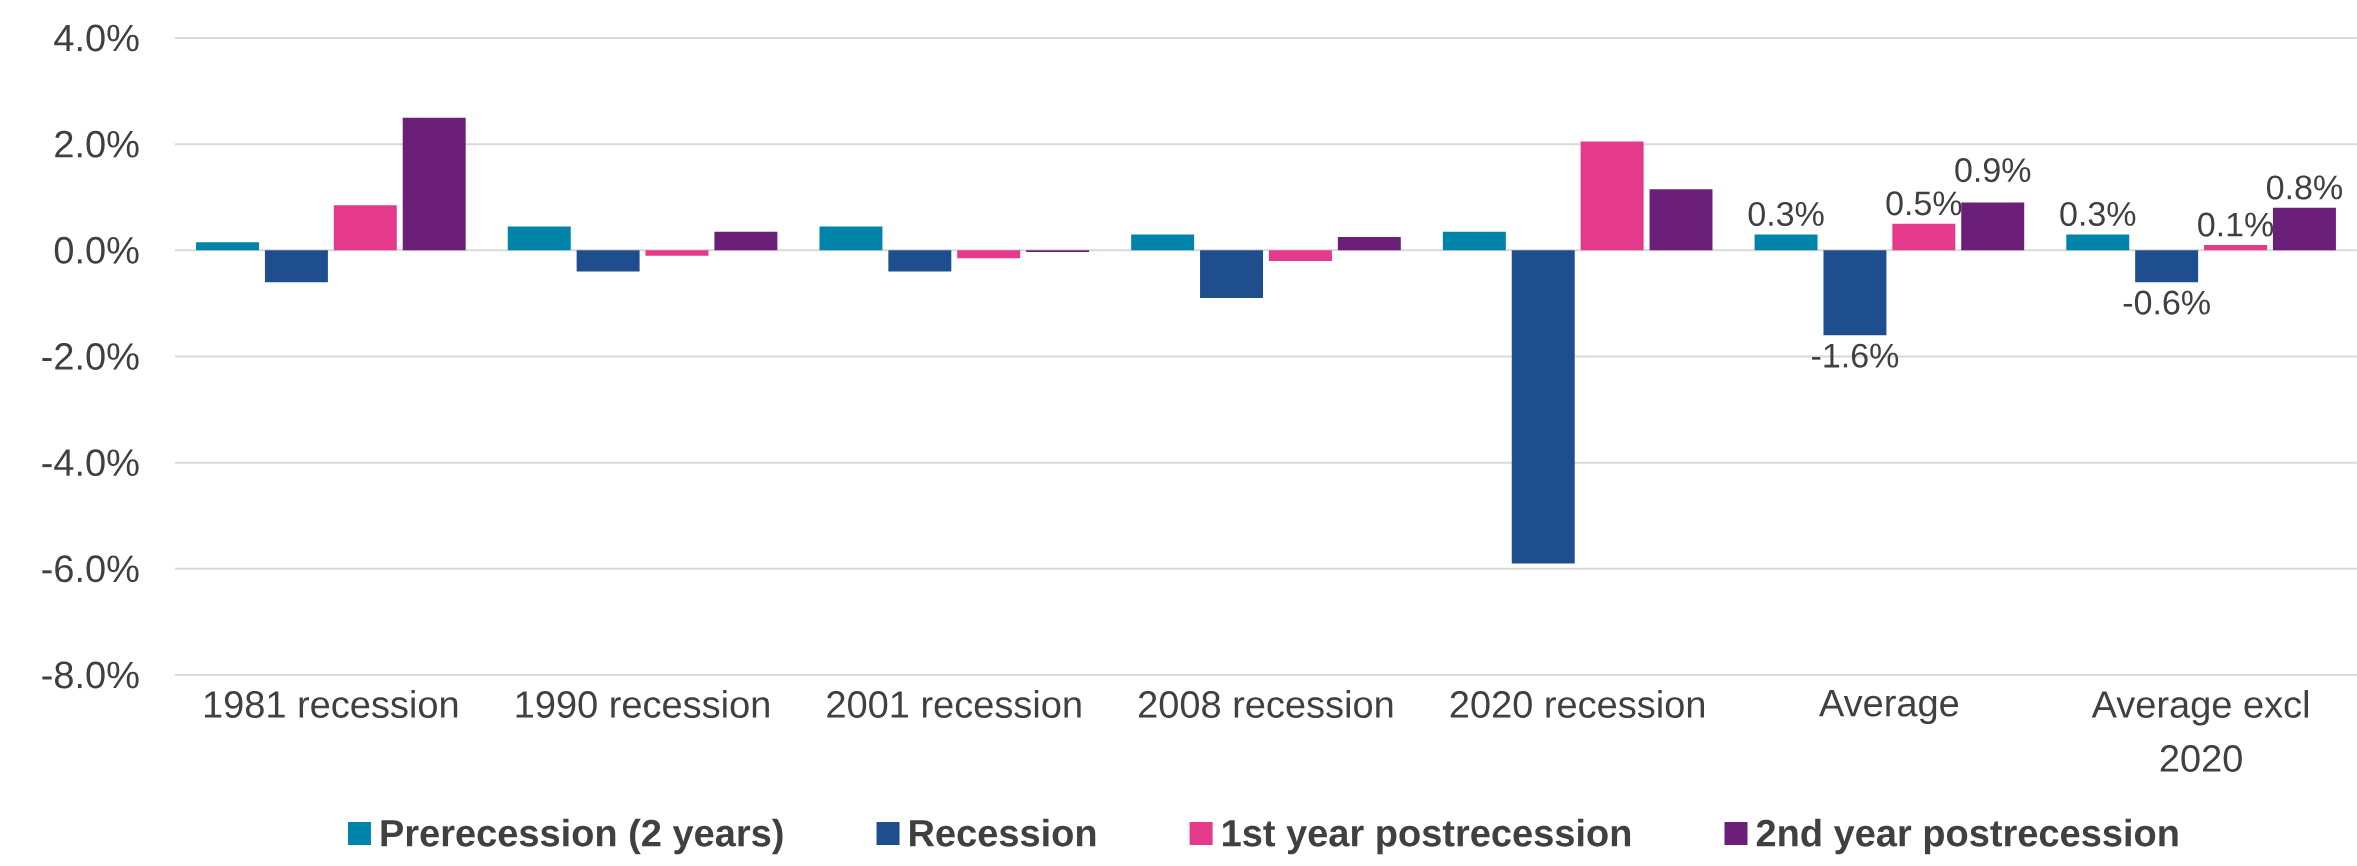 This screenshot has width=2357, height=866. I want to click on data-label: -0.6%, so click(2166, 302).